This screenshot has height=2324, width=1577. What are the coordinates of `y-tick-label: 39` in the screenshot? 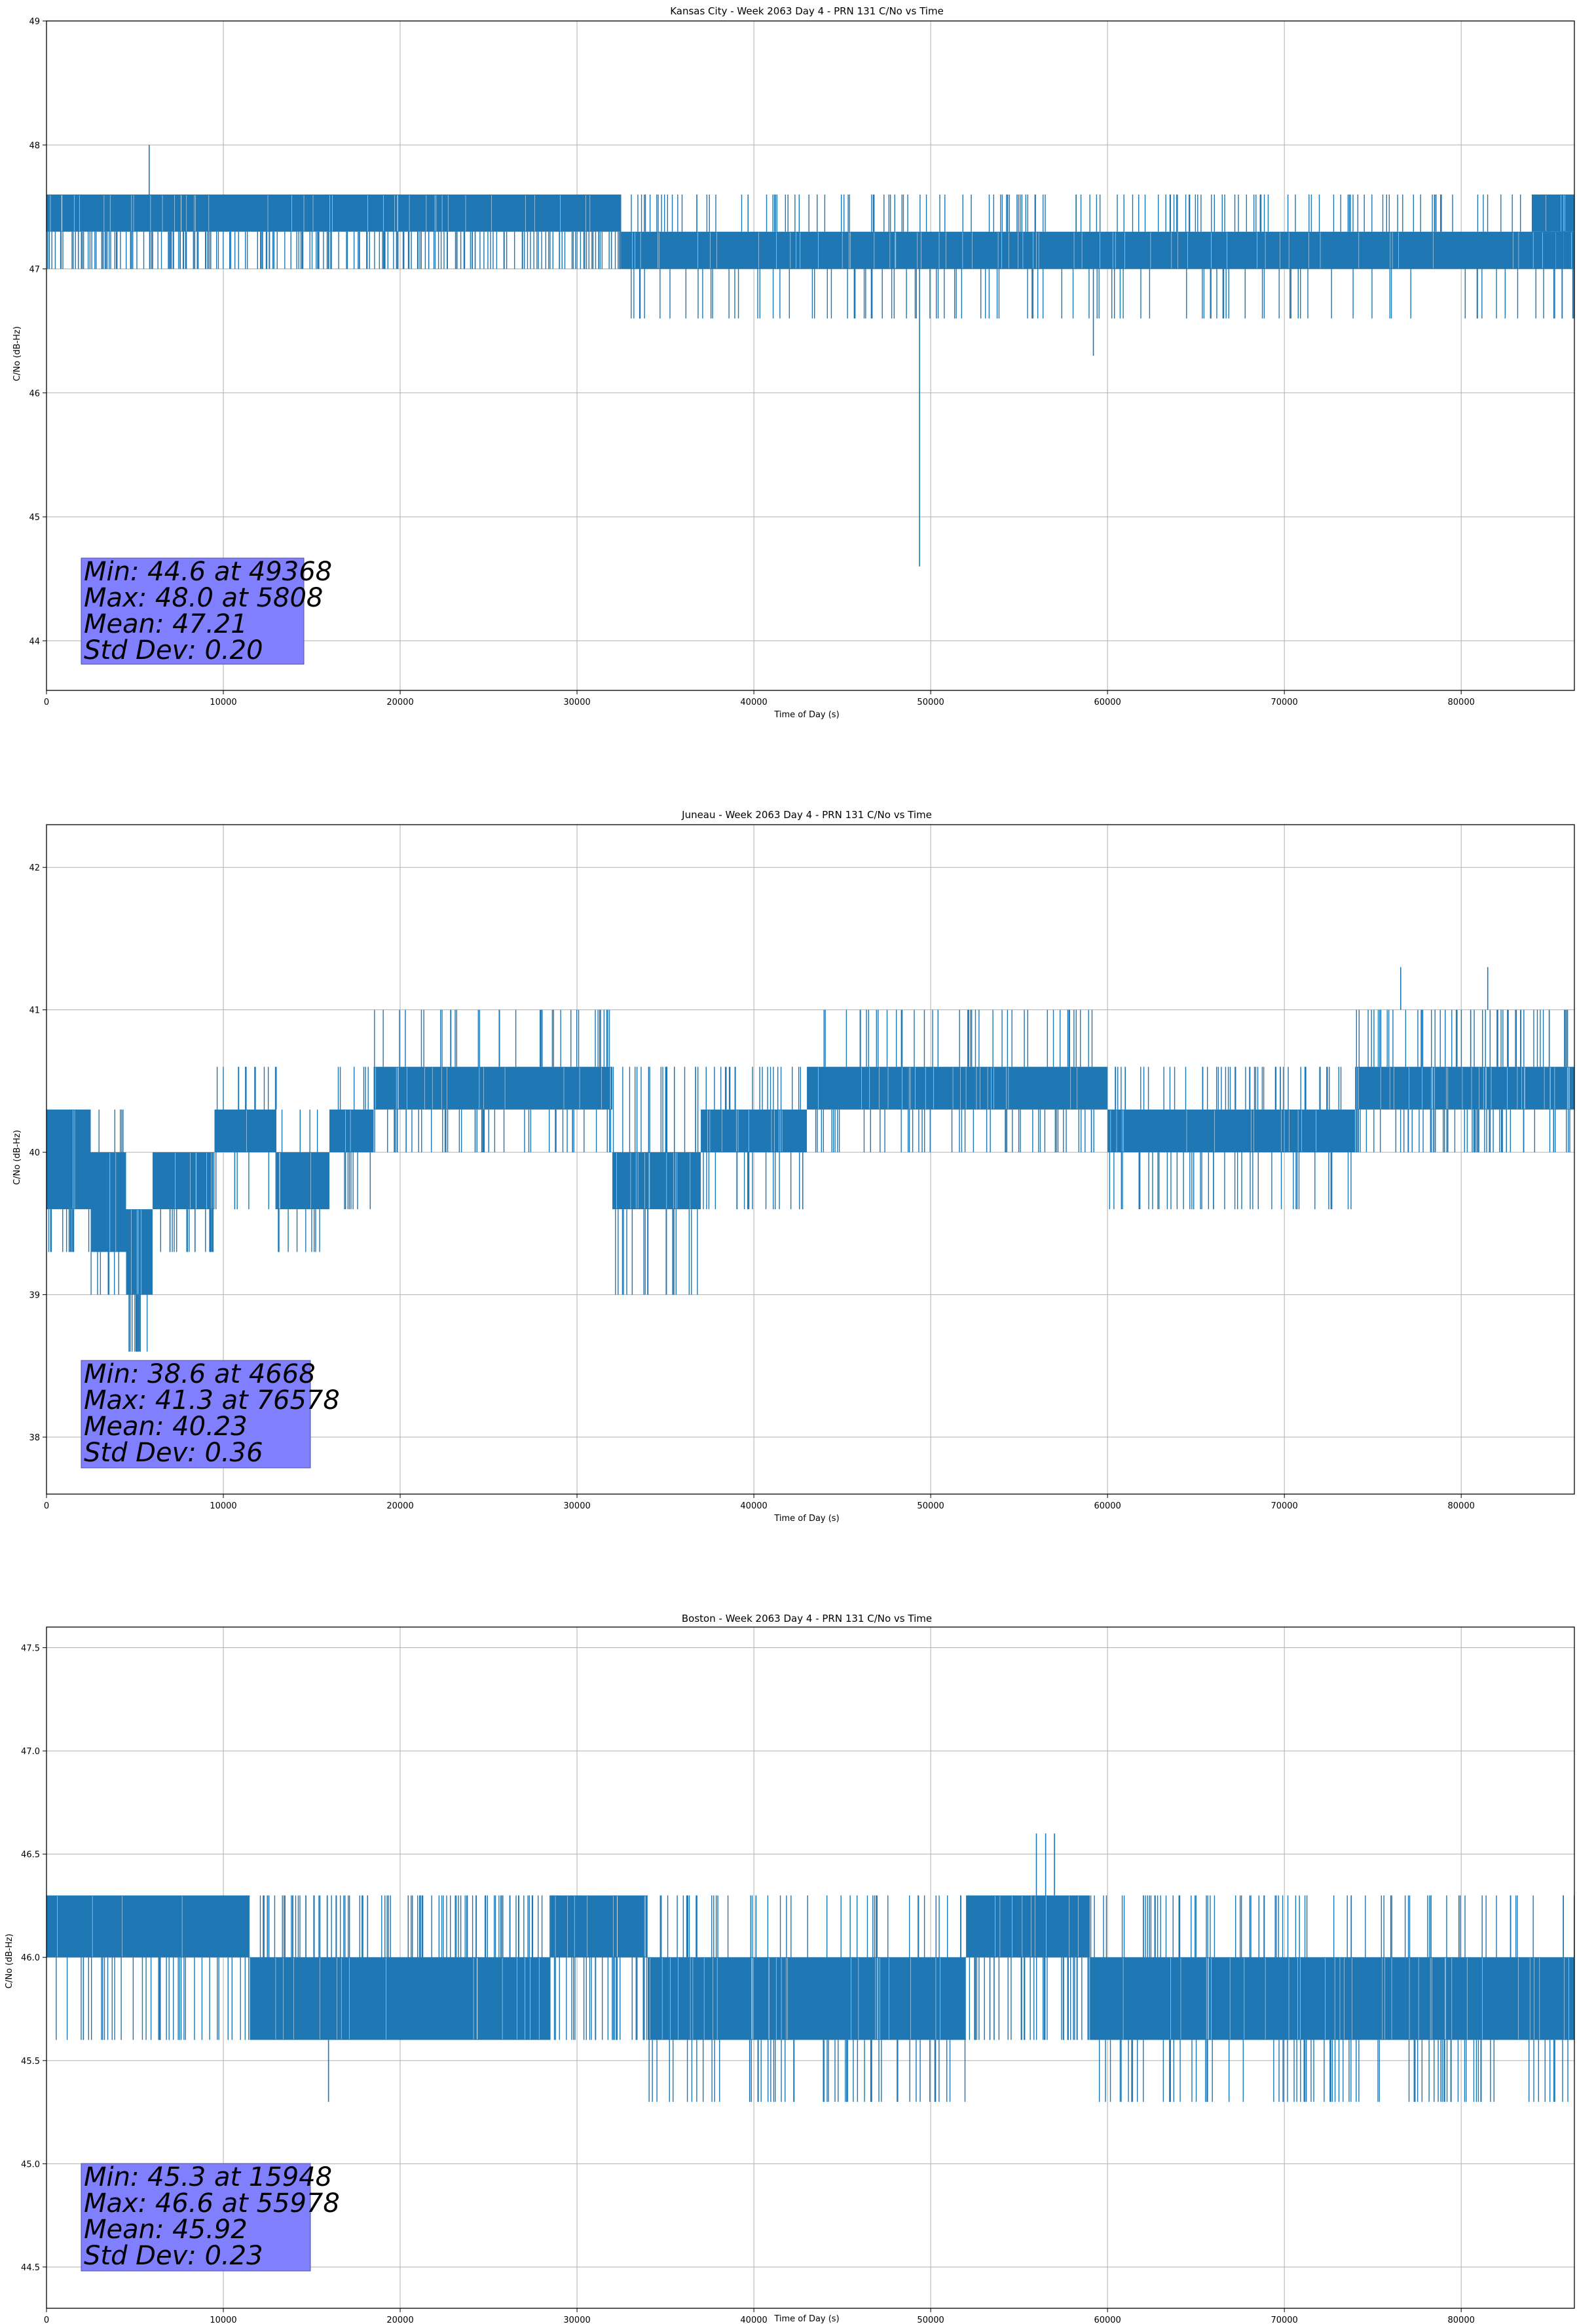 It's located at (34, 1296).